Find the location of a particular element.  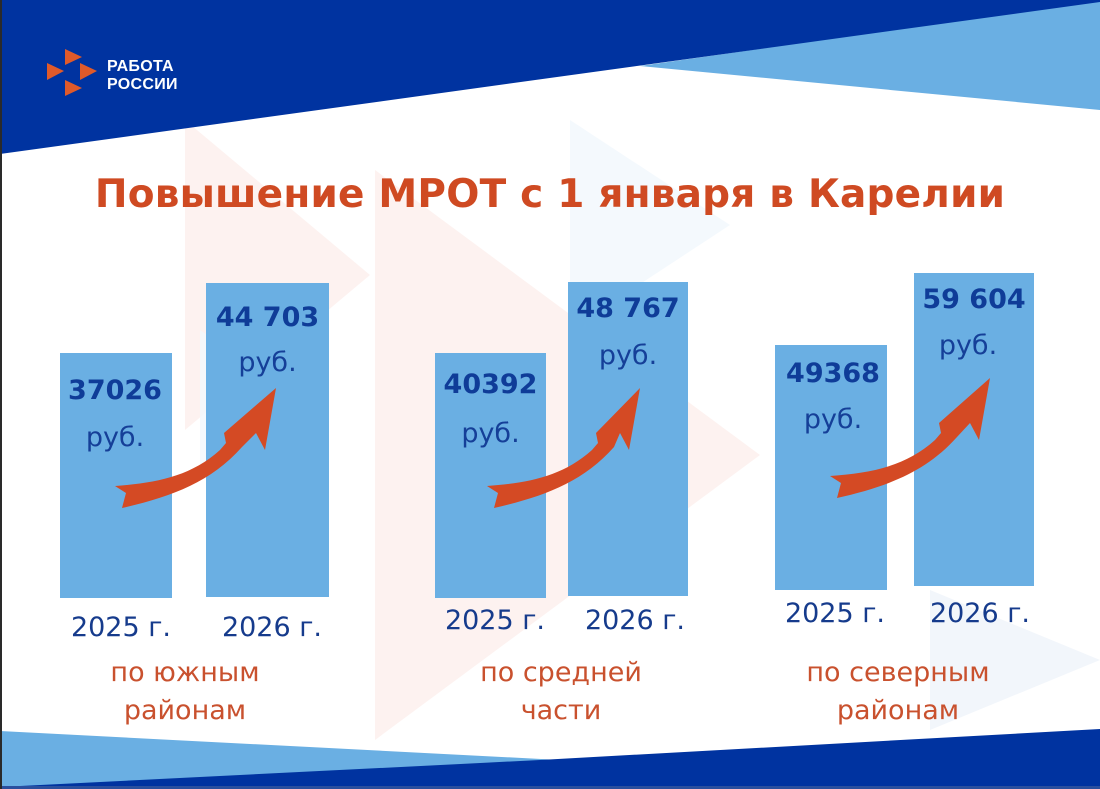

value-middle-2026: 48 767 is located at coordinates (628, 308).